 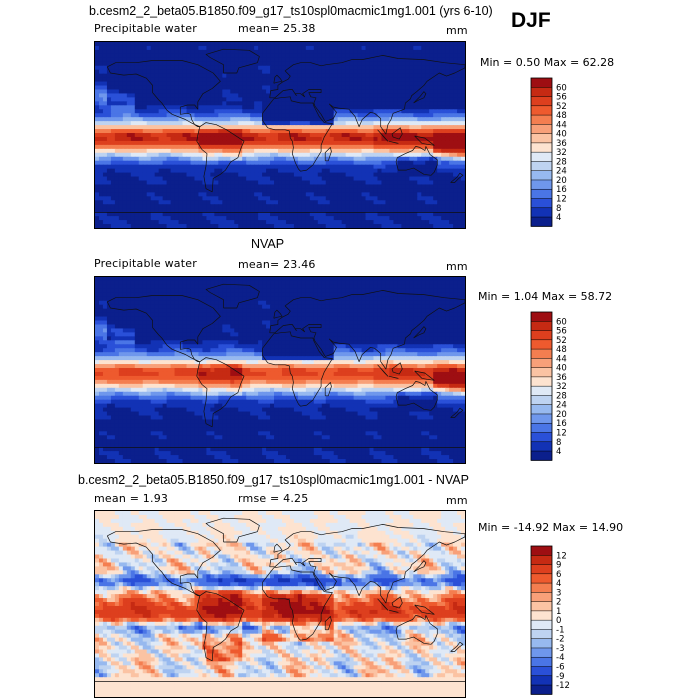 I want to click on panel2-minmax: Min = 1.04 Max = 58.72, so click(x=545, y=296).